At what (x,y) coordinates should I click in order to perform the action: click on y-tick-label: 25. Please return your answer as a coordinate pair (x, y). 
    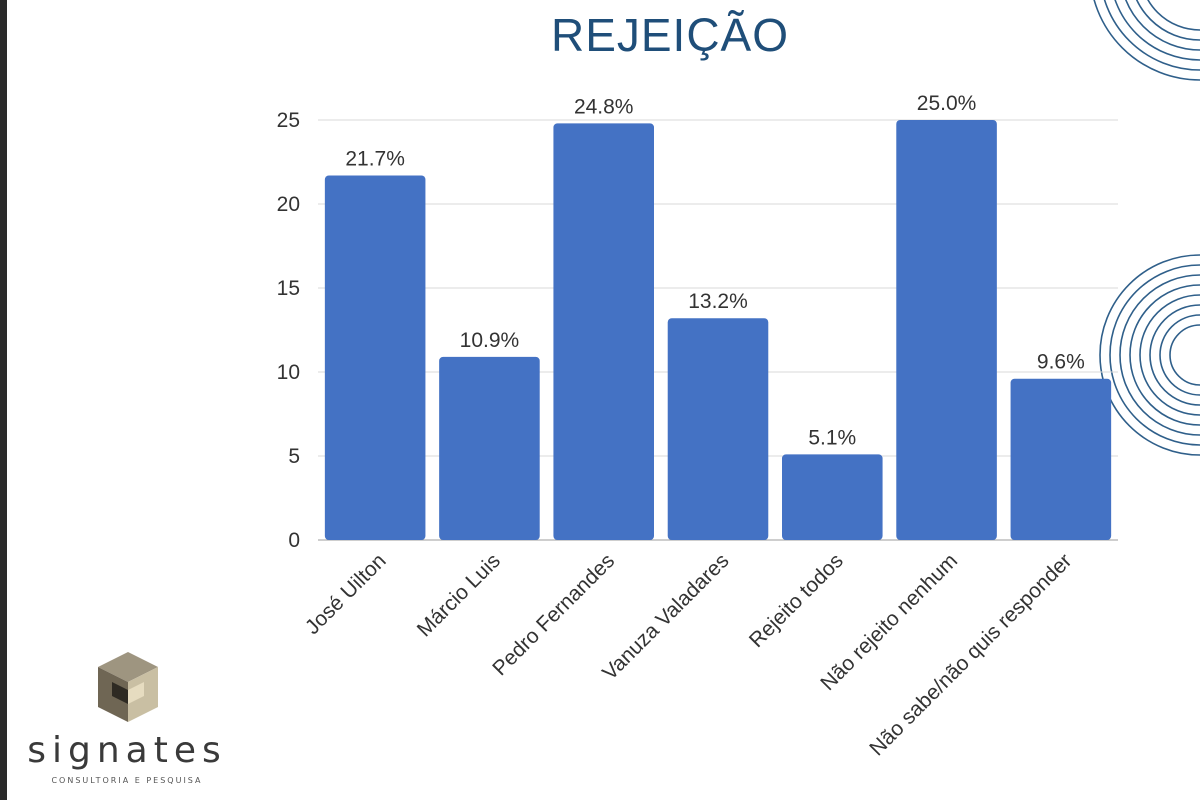
    Looking at the image, I should click on (288, 120).